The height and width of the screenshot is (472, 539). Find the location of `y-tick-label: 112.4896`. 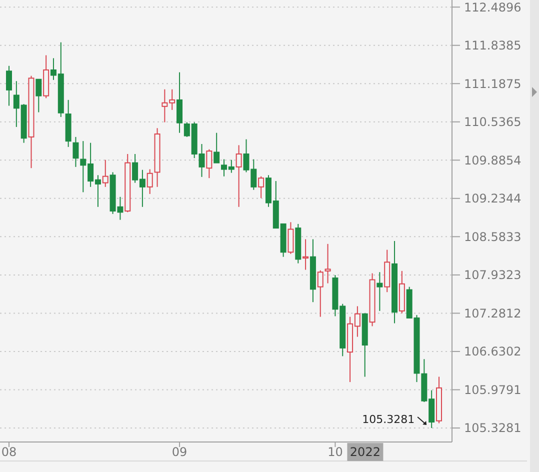

y-tick-label: 112.4896 is located at coordinates (493, 7).